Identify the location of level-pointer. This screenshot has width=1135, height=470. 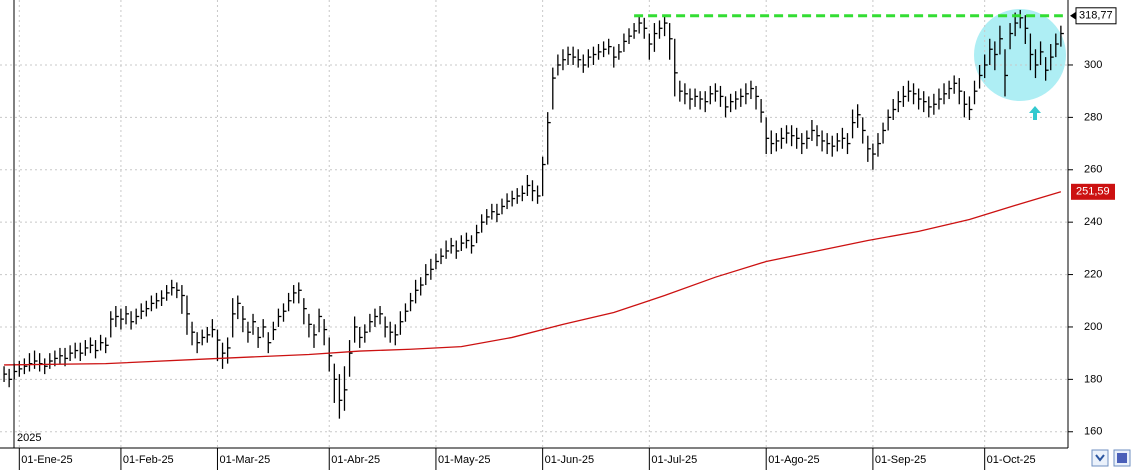
(1073, 15).